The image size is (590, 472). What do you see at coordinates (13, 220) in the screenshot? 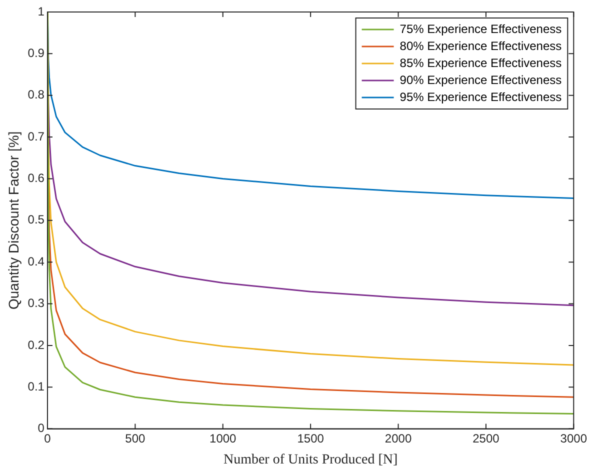
I see `y-axis-title: Quantity Discount Factor [%]` at bounding box center [13, 220].